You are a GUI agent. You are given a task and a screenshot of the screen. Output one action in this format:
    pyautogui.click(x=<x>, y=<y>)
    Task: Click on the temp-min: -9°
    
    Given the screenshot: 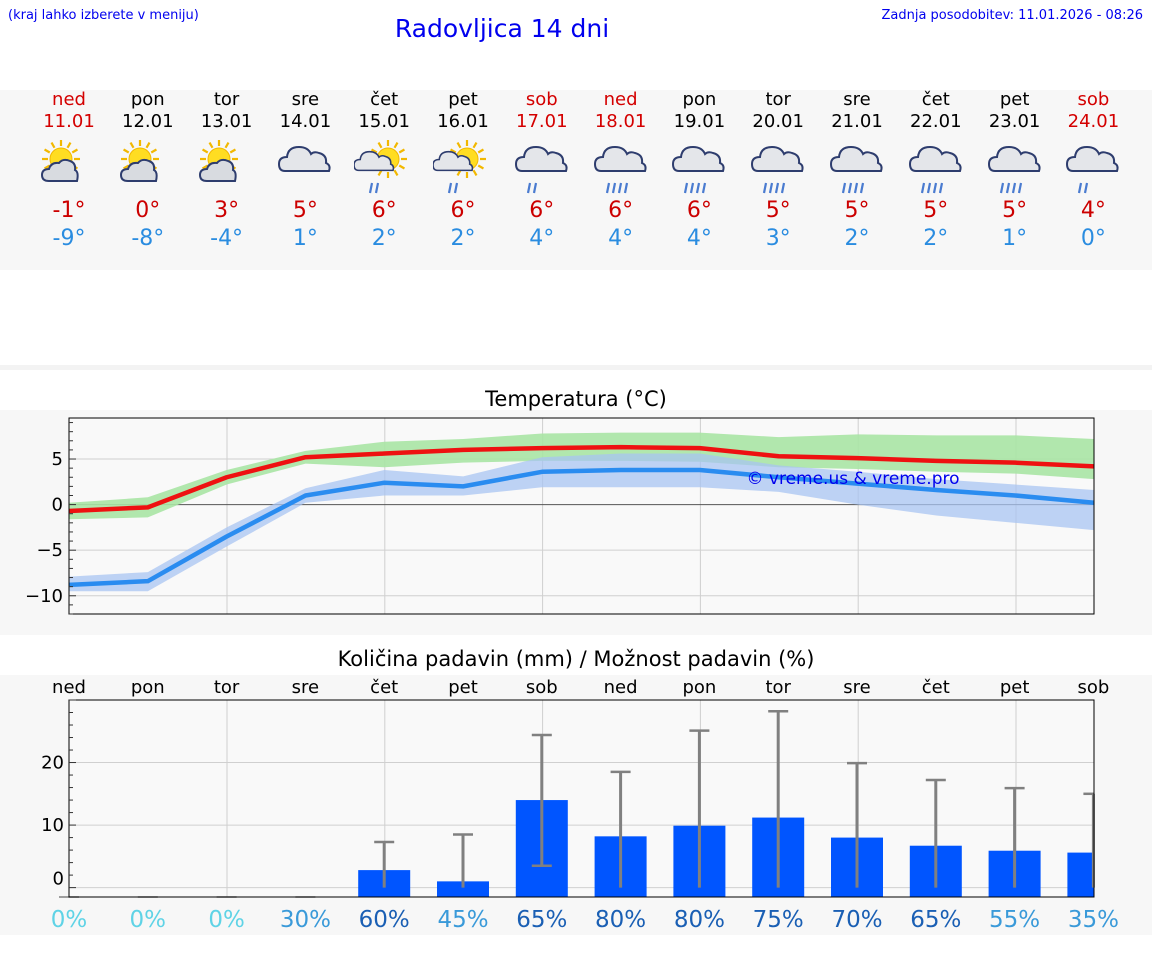 What is the action you would take?
    pyautogui.click(x=69, y=238)
    